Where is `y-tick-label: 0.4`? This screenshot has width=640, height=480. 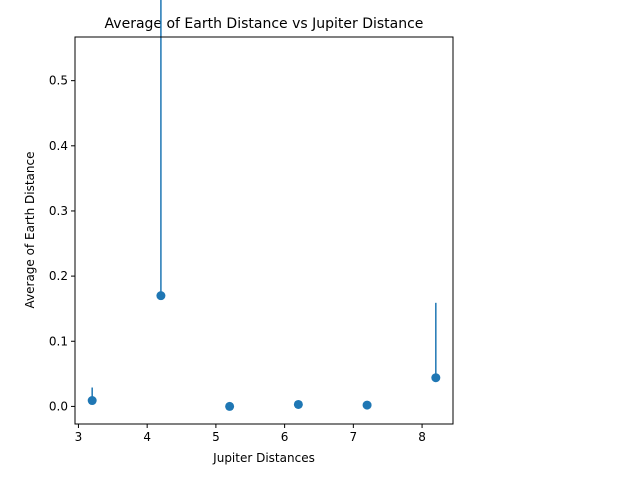 y-tick-label: 0.4 is located at coordinates (58, 146).